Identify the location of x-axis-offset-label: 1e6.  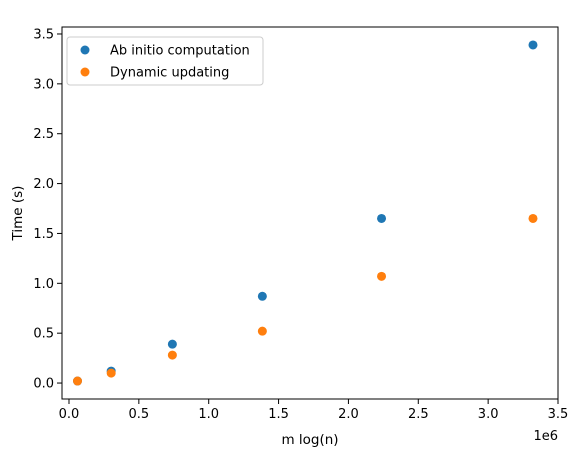
(545, 436).